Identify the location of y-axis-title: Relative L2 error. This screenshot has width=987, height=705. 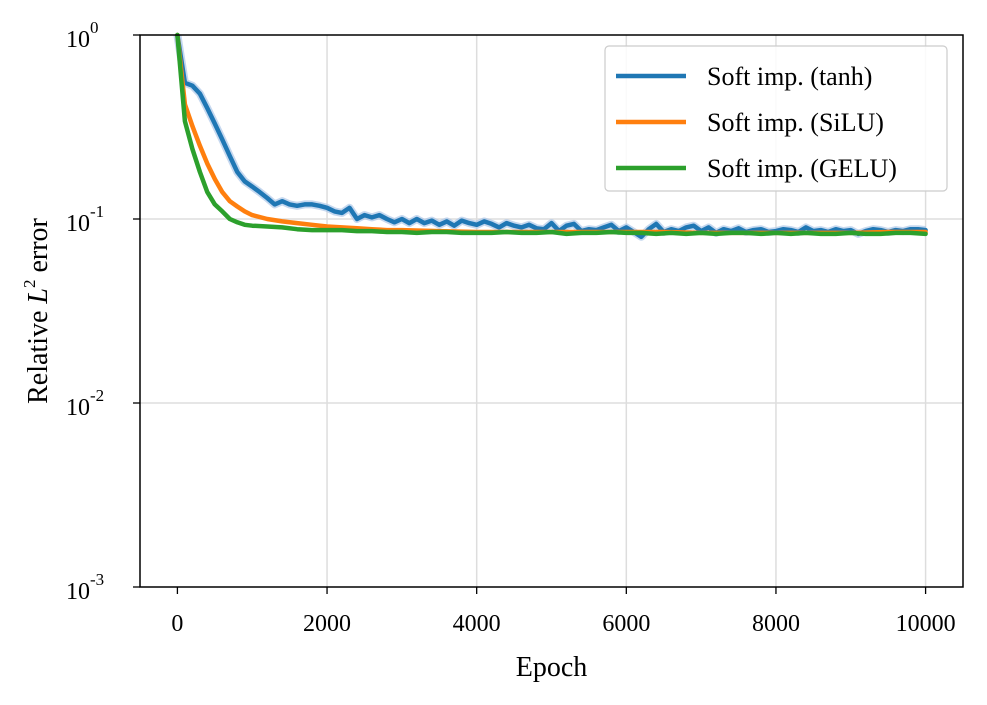
(37, 310).